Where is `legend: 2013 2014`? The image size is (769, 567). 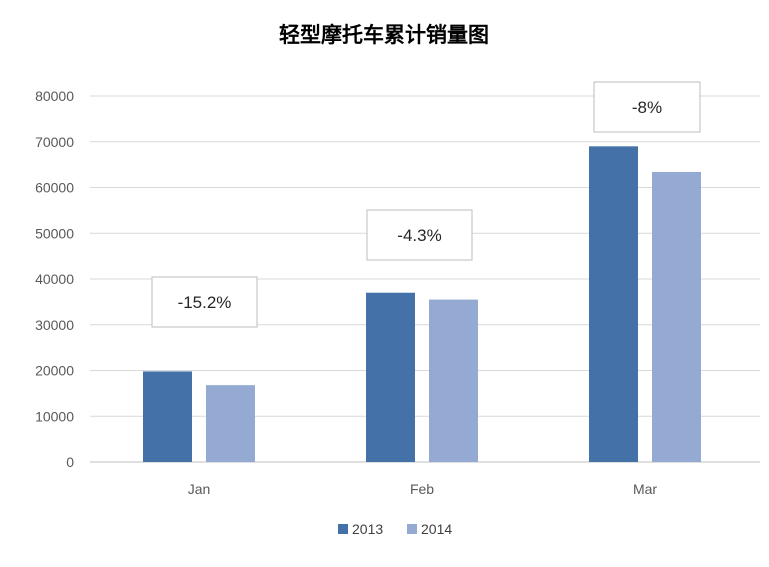 legend: 2013 2014 is located at coordinates (395, 529).